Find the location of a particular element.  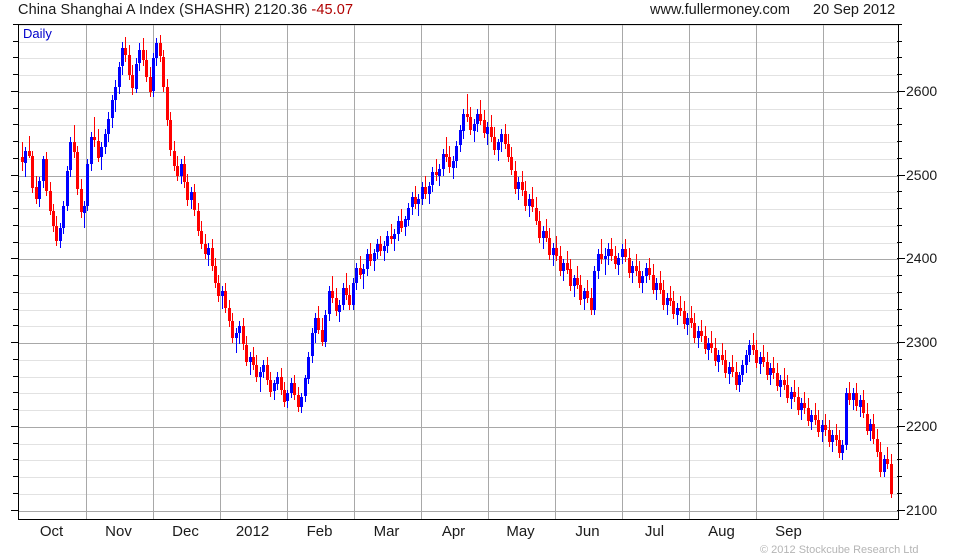

x-axis-label: Apr is located at coordinates (453, 531).